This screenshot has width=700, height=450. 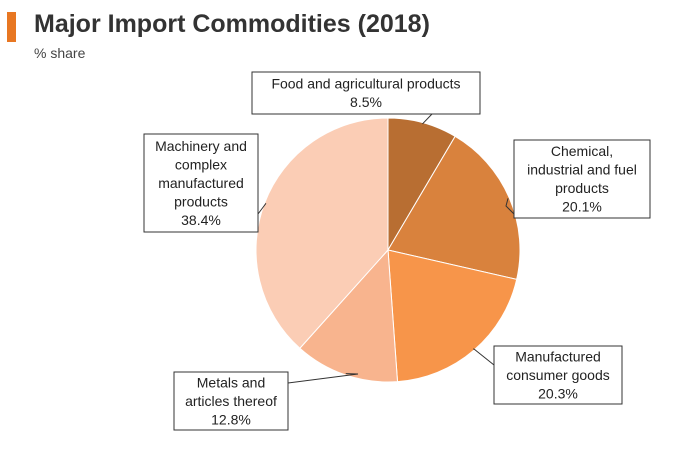 What do you see at coordinates (322, 233) in the screenshot?
I see `pie-slice-machinery` at bounding box center [322, 233].